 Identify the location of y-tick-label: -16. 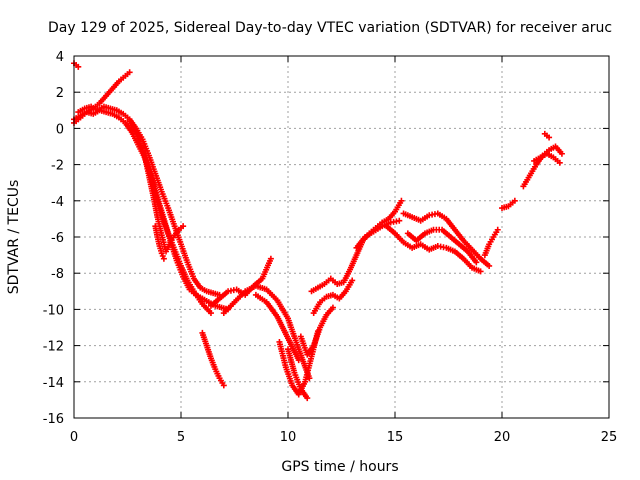
(53, 419).